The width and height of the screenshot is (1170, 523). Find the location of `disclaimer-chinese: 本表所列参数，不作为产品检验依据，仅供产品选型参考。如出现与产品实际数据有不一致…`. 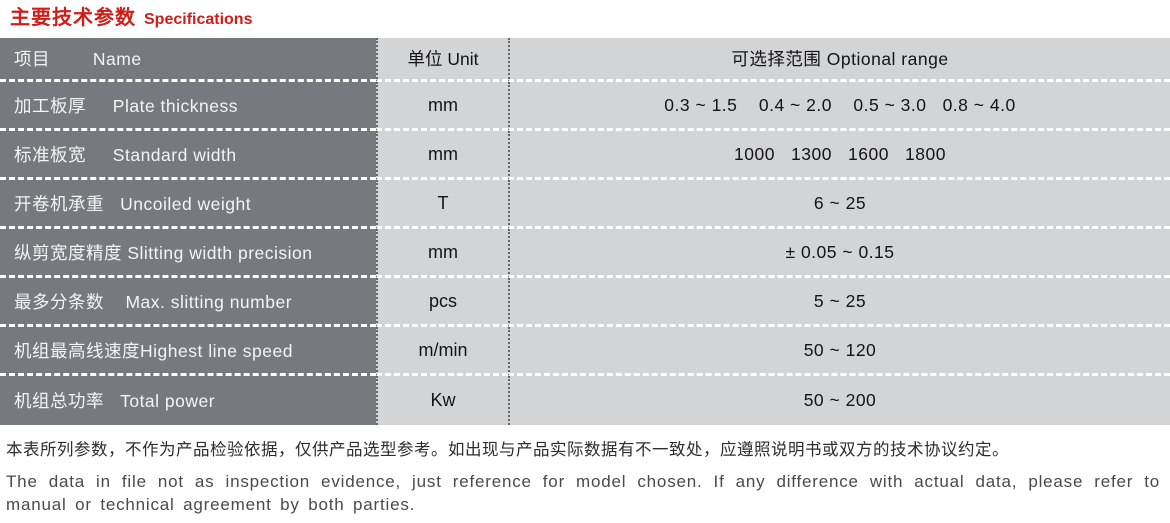

disclaimer-chinese: 本表所列参数，不作为产品检验依据，仅供产品选型参考。如出现与产品实际数据有不一致… is located at coordinates (507, 450).